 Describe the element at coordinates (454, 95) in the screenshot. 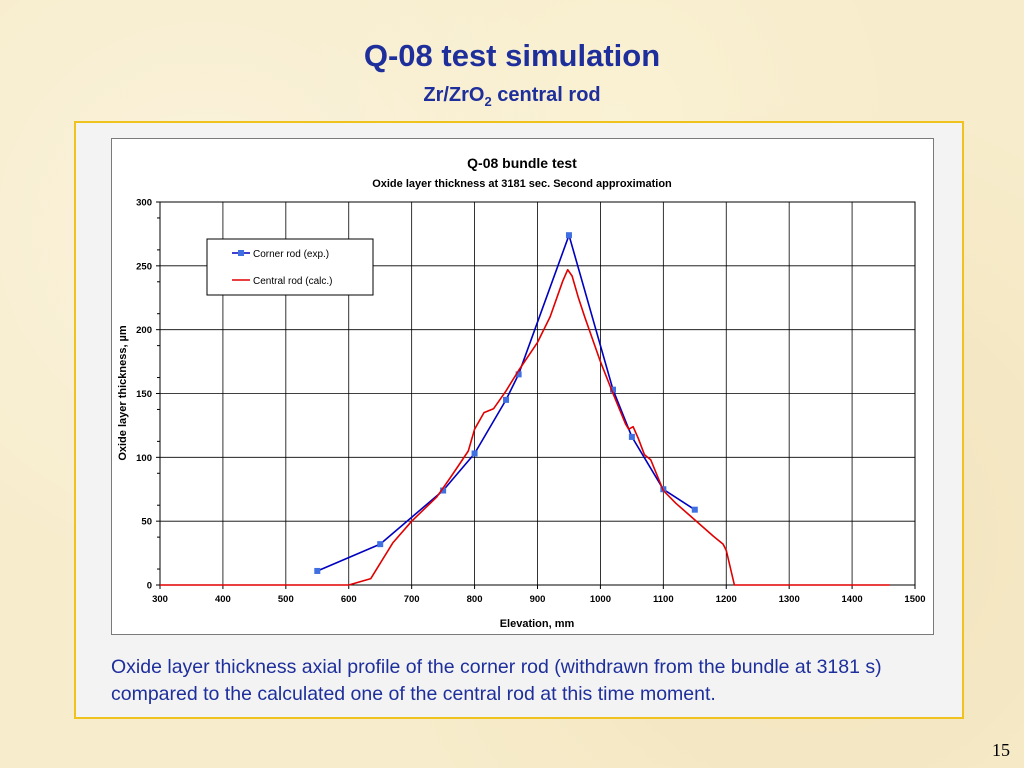

I see `subtitle-main: Zr/ZrO` at that location.